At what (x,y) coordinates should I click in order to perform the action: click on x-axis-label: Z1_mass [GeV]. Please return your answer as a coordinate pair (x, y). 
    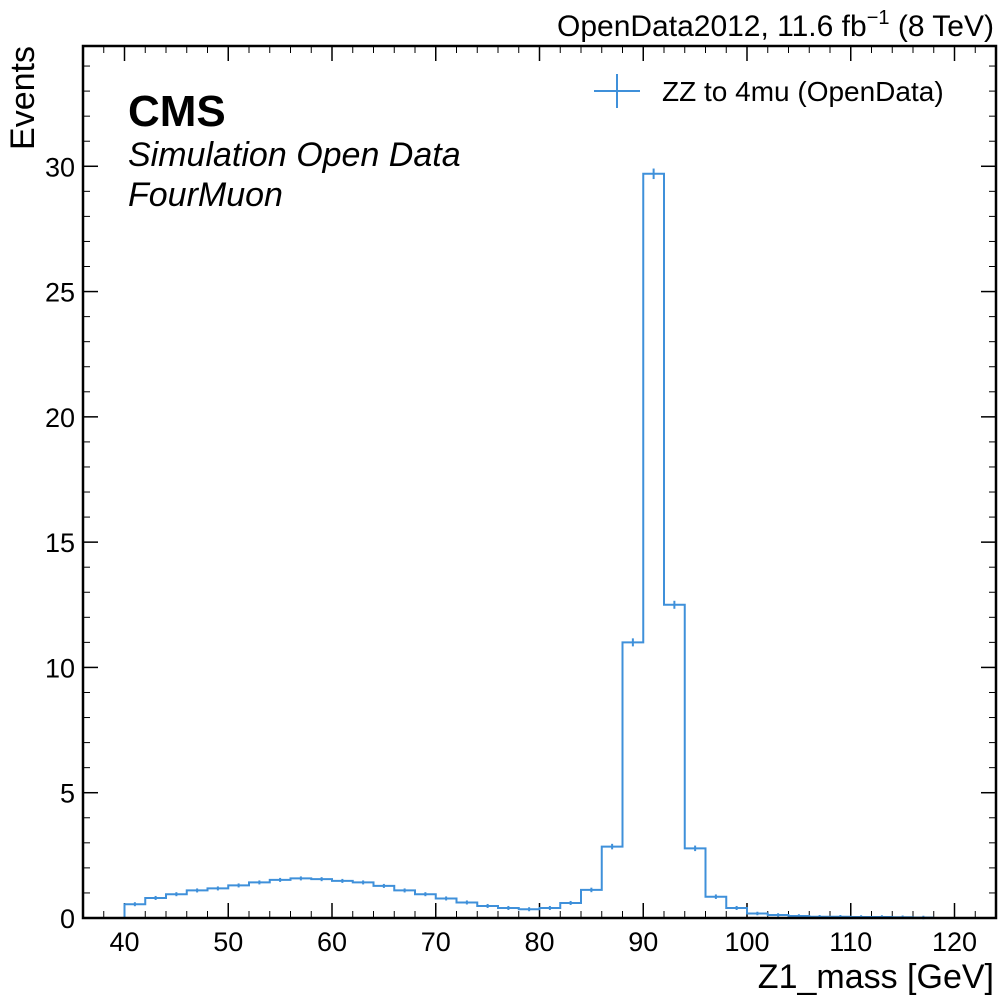
    Looking at the image, I should click on (876, 977).